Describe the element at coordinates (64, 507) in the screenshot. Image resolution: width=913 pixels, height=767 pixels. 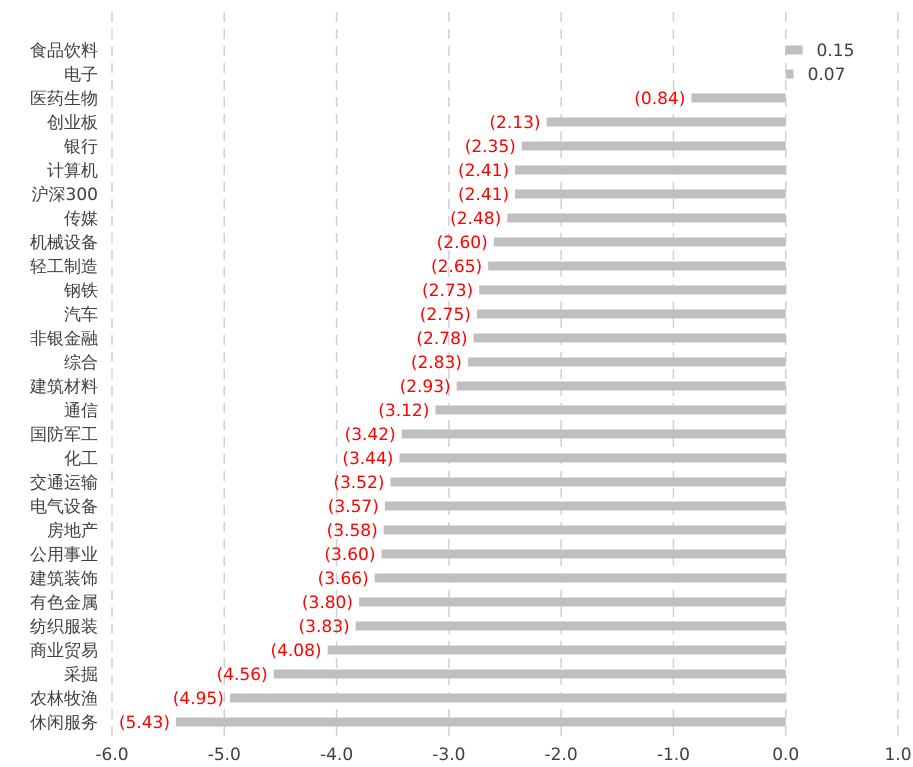
I see `y-tick-label: 电气设备` at that location.